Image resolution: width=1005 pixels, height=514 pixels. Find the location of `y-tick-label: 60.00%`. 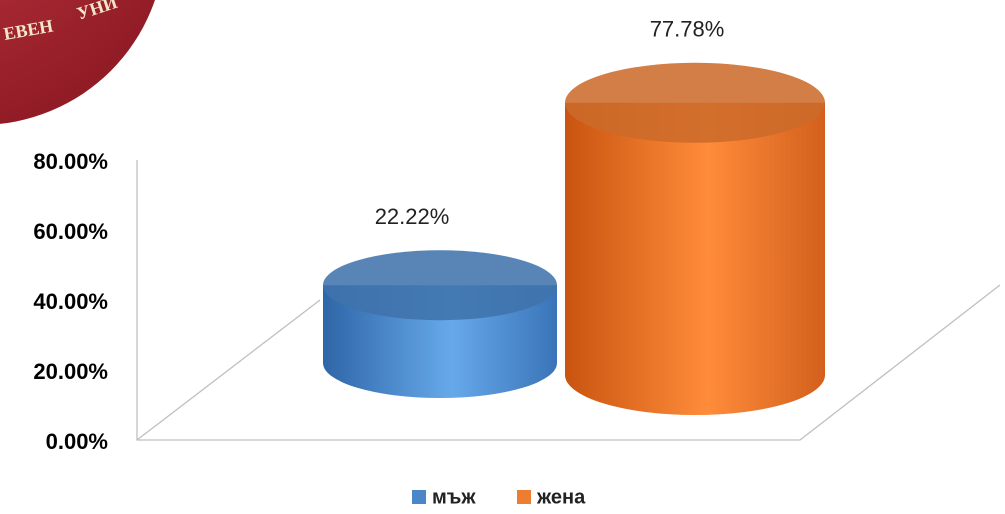

y-tick-label: 60.00% is located at coordinates (70, 231).